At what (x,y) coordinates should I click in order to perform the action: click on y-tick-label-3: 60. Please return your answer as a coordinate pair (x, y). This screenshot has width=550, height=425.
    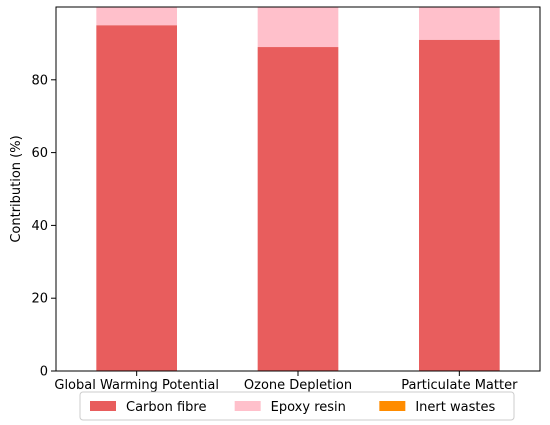
    Looking at the image, I should click on (39, 153).